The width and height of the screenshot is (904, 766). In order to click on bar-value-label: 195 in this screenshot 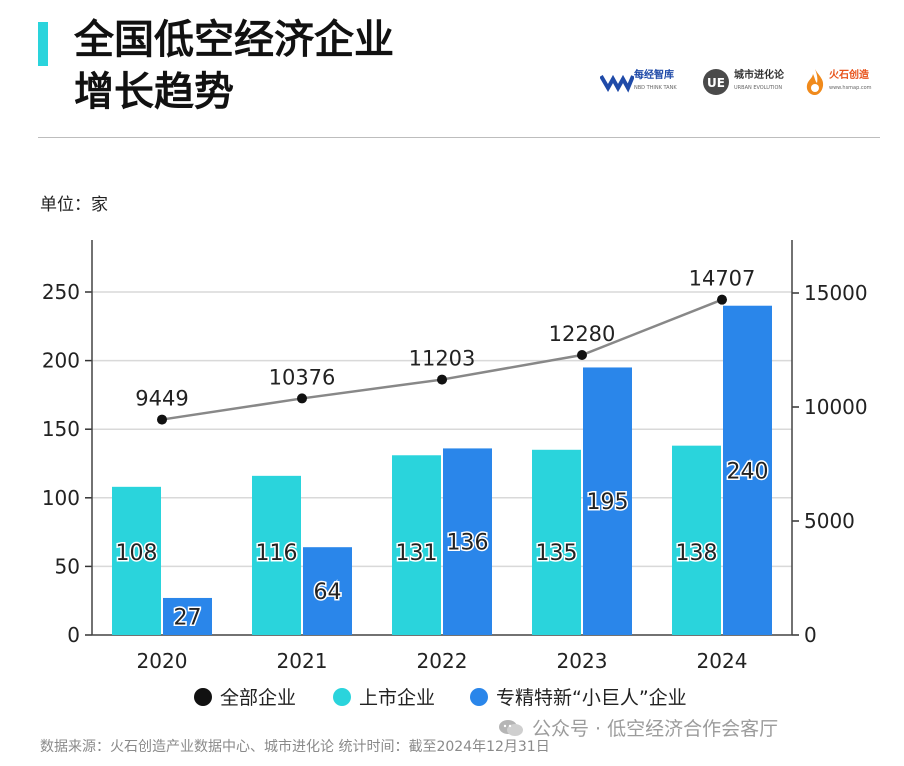, I will do `click(608, 502)`.